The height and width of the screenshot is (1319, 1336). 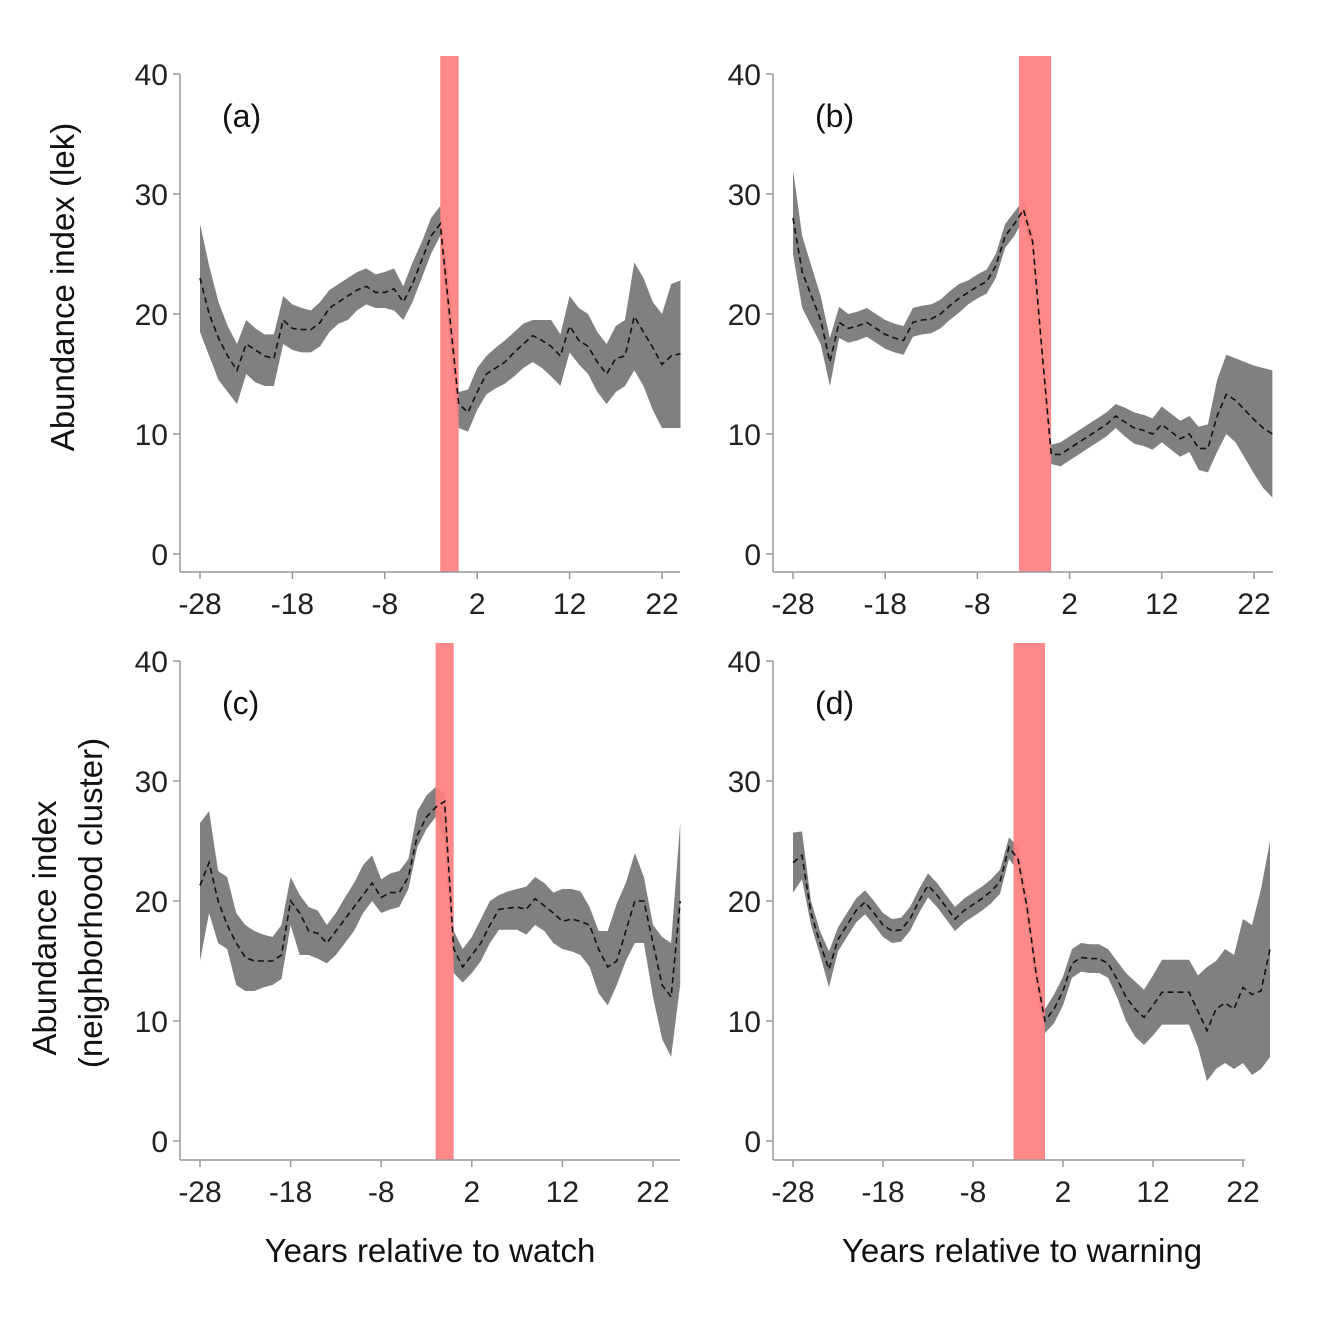 I want to click on y-axis-label-bottom-line1: Abundance index, so click(x=44, y=928).